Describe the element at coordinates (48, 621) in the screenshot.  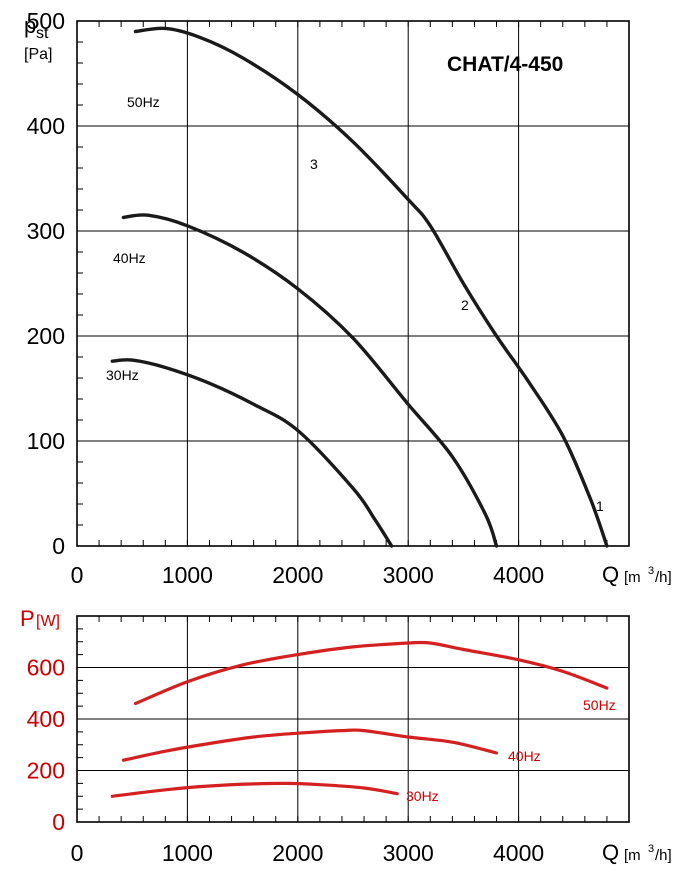
I see `power-y-unit: [W]` at that location.